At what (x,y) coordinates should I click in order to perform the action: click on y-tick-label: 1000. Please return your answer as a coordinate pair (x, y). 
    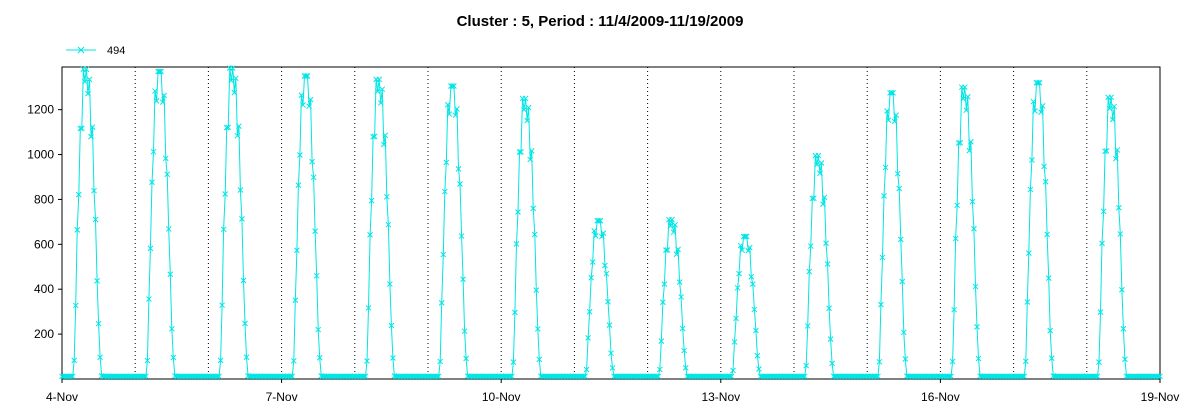
    Looking at the image, I should click on (40, 155).